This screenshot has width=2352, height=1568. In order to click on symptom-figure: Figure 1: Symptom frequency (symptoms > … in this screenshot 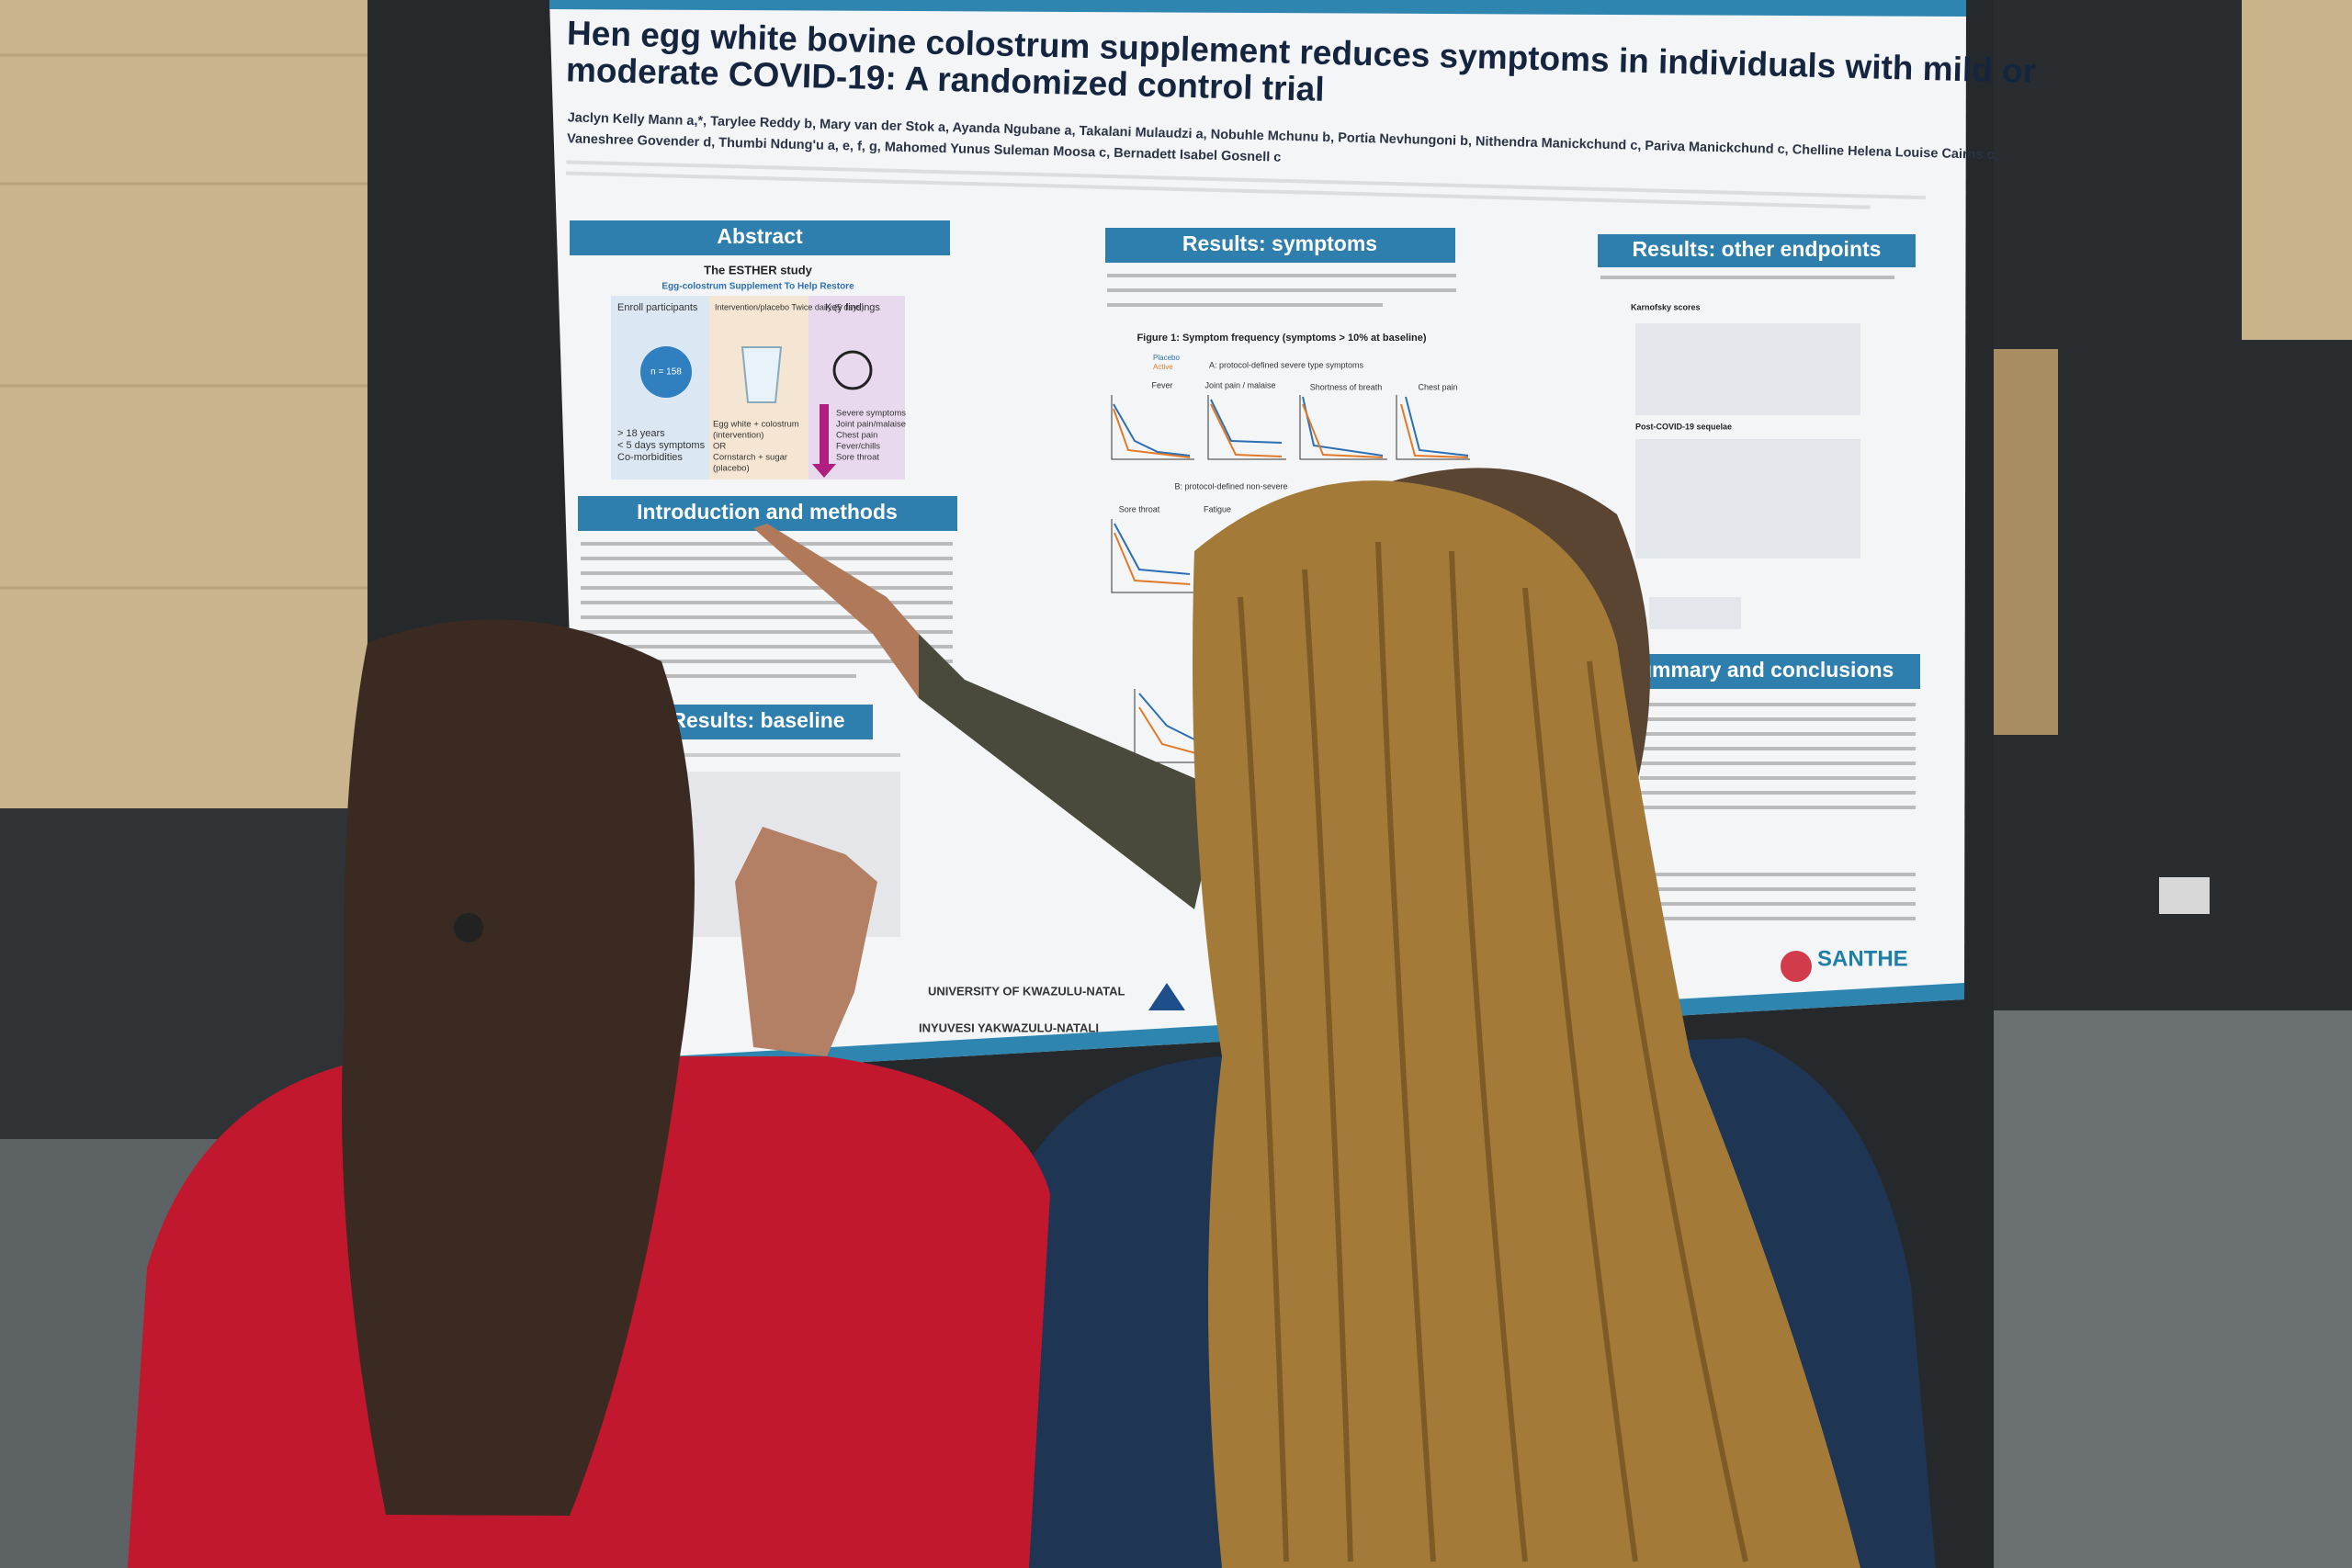, I will do `click(1288, 518)`.